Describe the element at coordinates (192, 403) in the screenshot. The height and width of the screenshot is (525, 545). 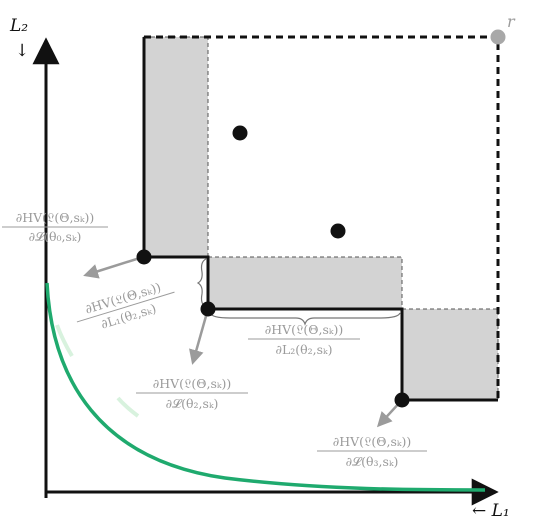
I see `svg-text: ∂𝓛(θ₂,sₖ)` at that location.